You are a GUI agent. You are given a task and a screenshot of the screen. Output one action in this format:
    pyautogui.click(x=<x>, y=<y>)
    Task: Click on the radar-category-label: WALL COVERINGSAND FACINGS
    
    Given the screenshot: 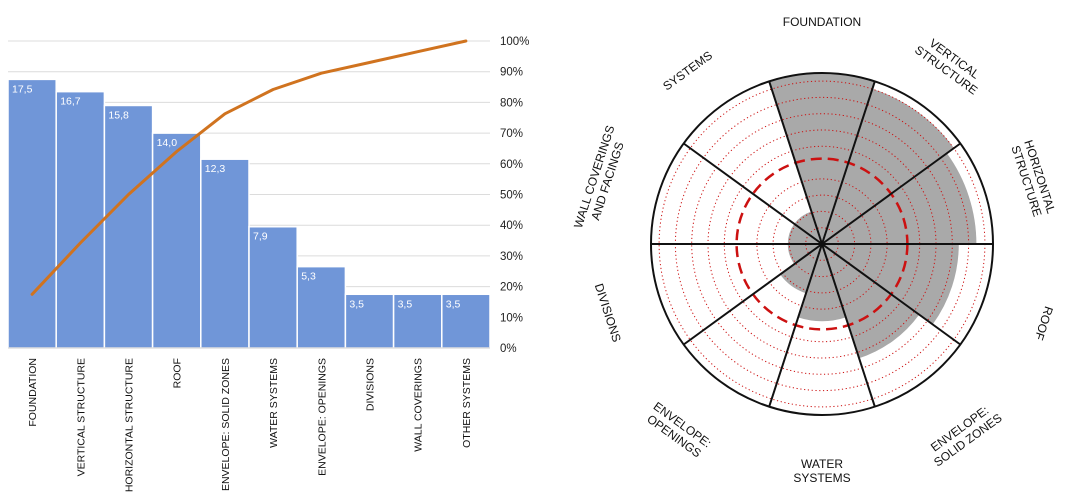 What is the action you would take?
    pyautogui.click(x=601, y=179)
    